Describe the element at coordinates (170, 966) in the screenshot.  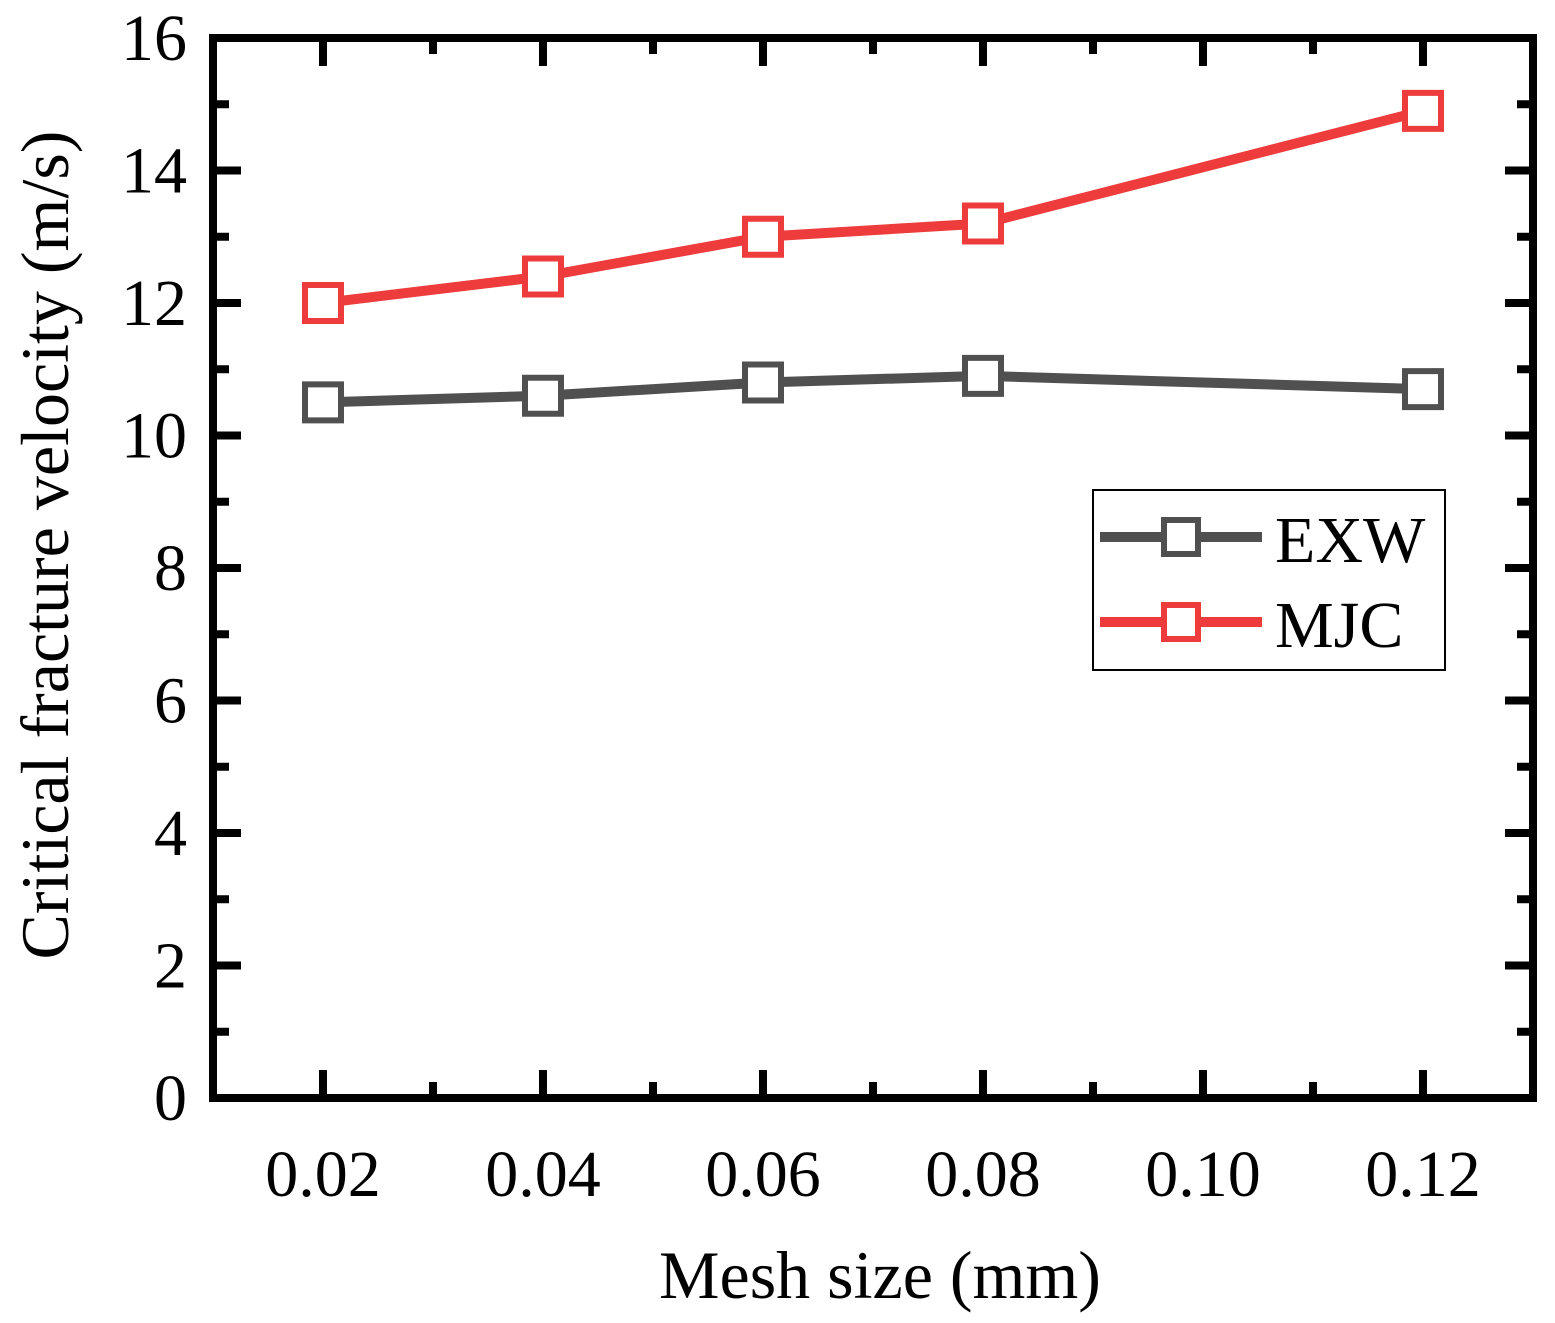
I see `y-tick-label: 2` at that location.